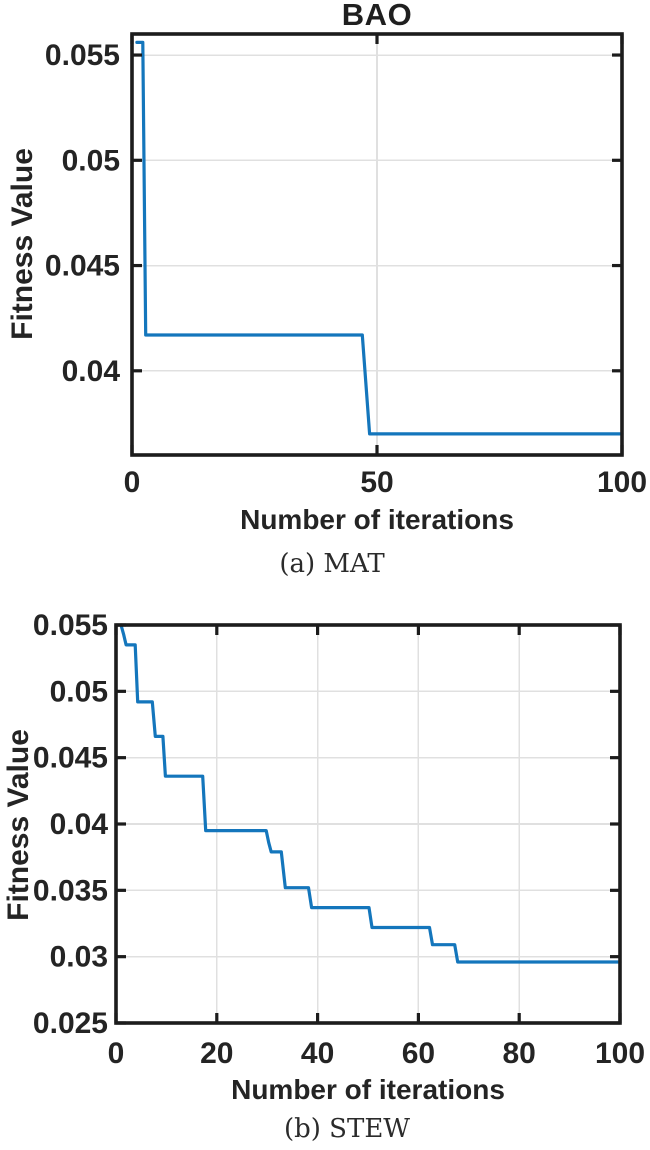 The width and height of the screenshot is (650, 1150). Describe the element at coordinates (79, 957) in the screenshot. I see `svg-text: 0.03` at that location.